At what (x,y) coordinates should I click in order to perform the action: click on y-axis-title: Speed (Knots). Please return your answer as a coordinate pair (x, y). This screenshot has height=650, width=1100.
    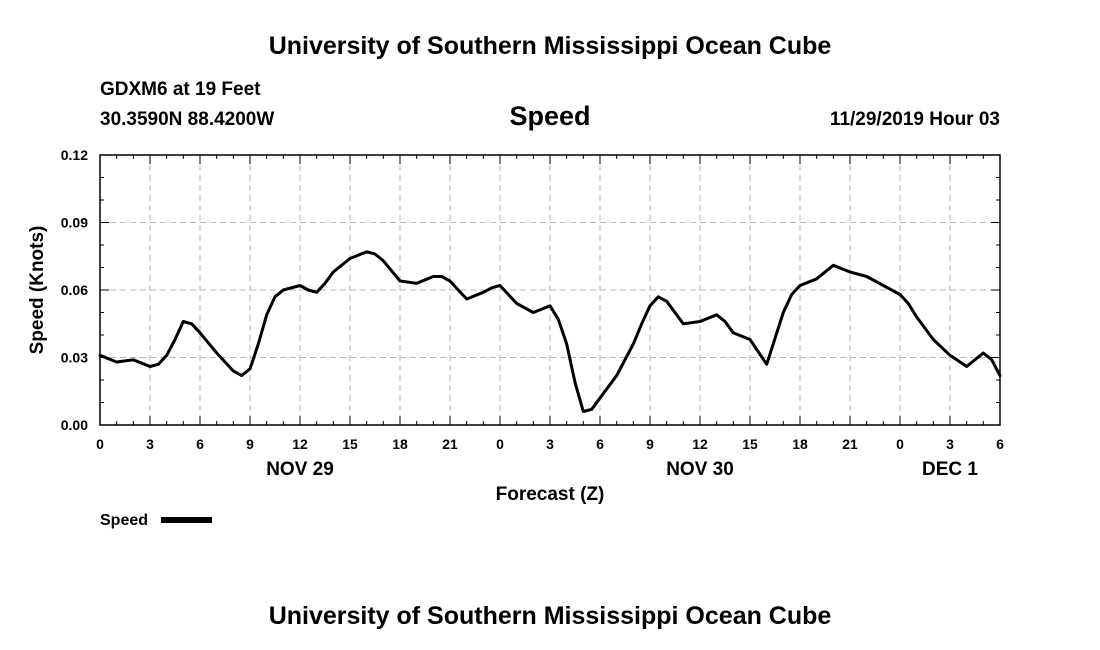
    Looking at the image, I should click on (37, 290).